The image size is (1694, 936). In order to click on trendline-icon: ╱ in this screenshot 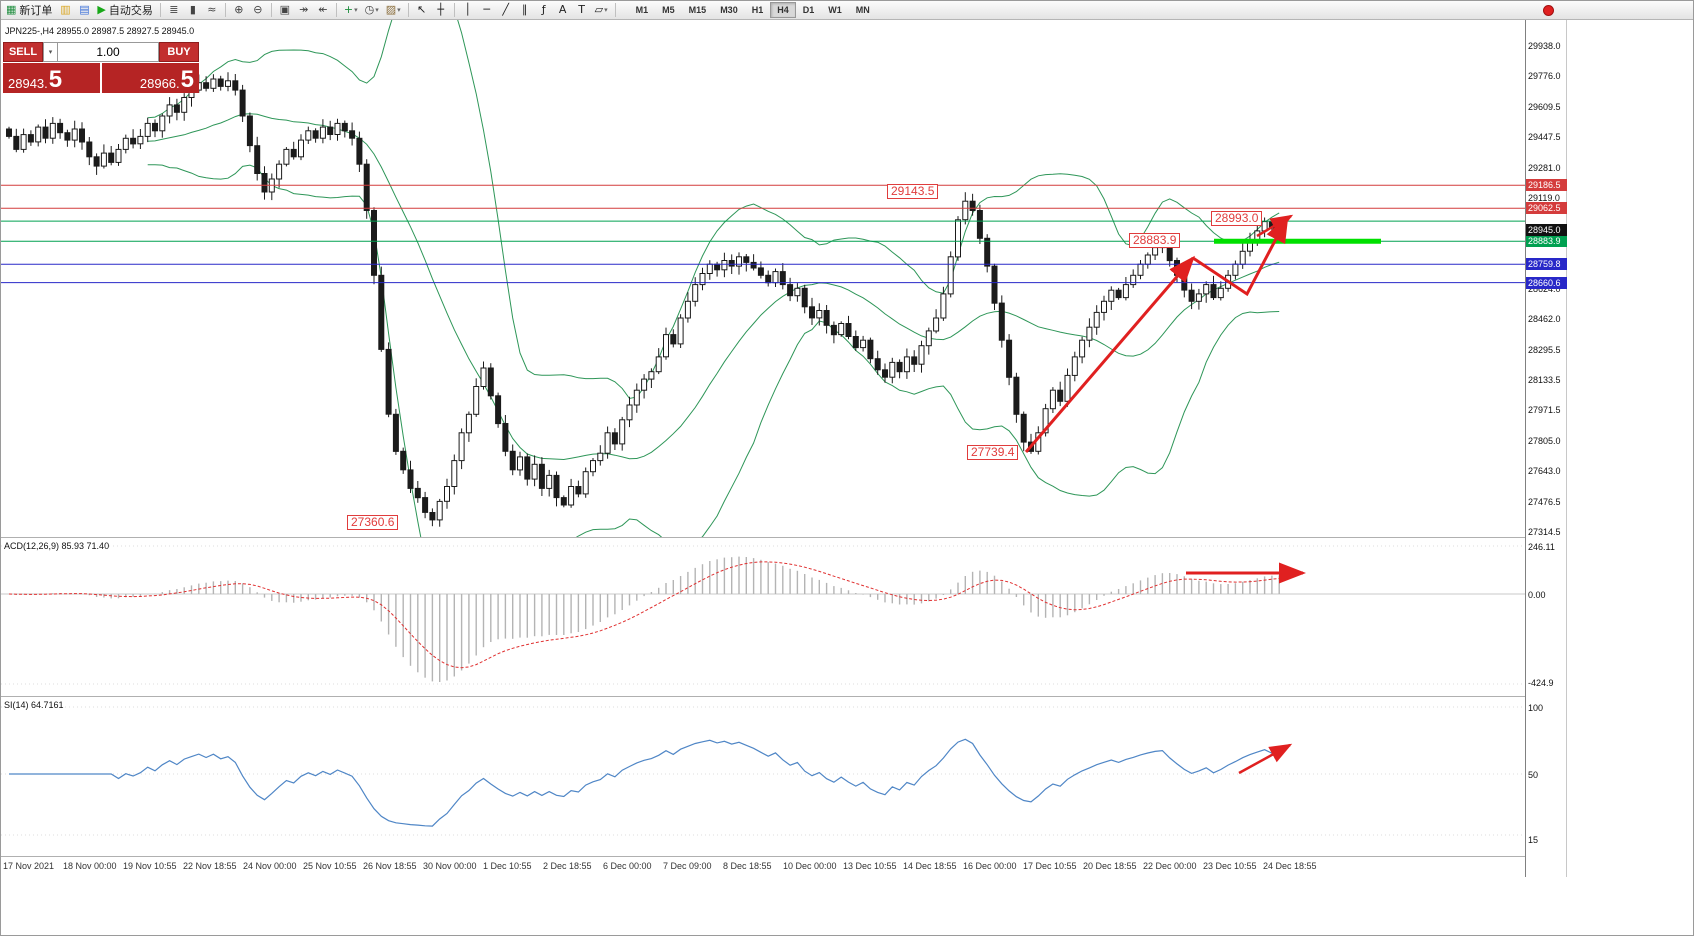, I will do `click(506, 10)`.